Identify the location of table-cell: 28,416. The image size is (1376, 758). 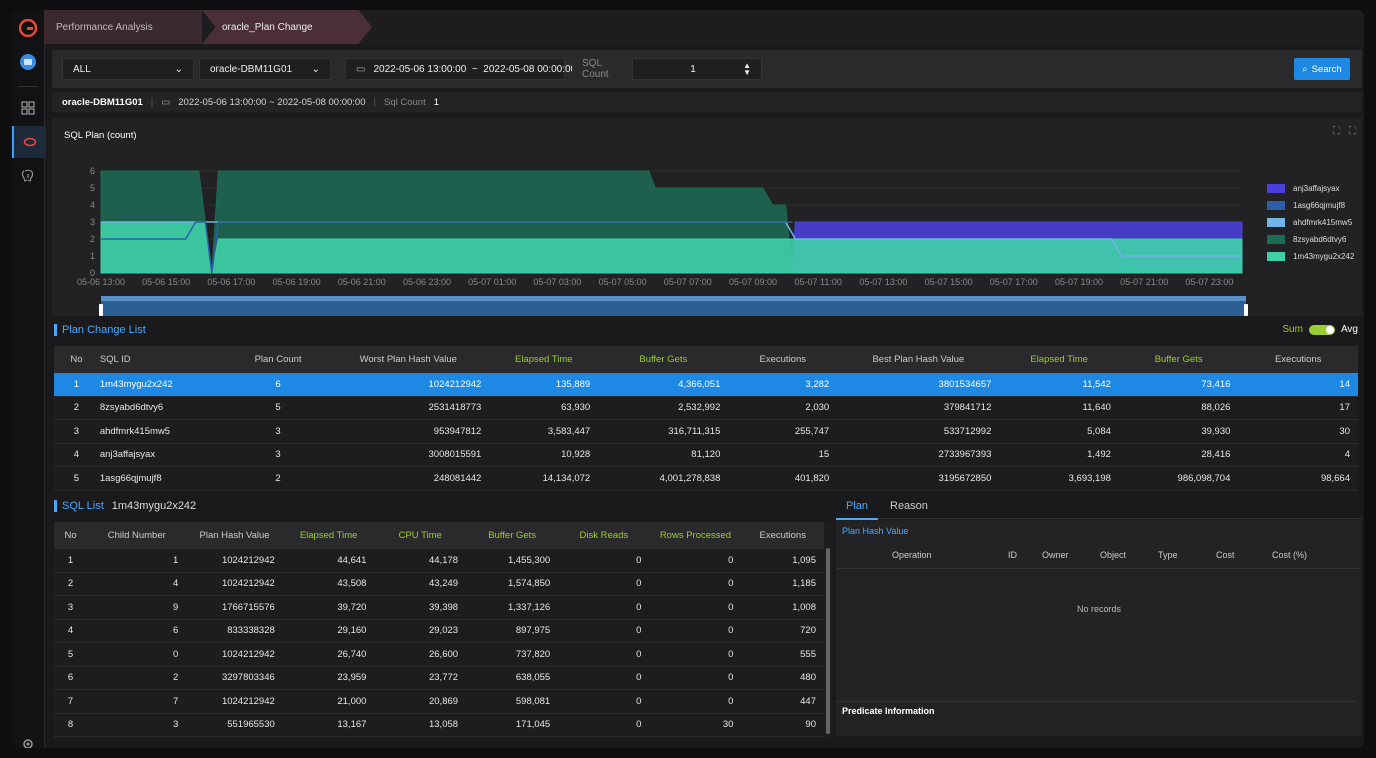
(1178, 455).